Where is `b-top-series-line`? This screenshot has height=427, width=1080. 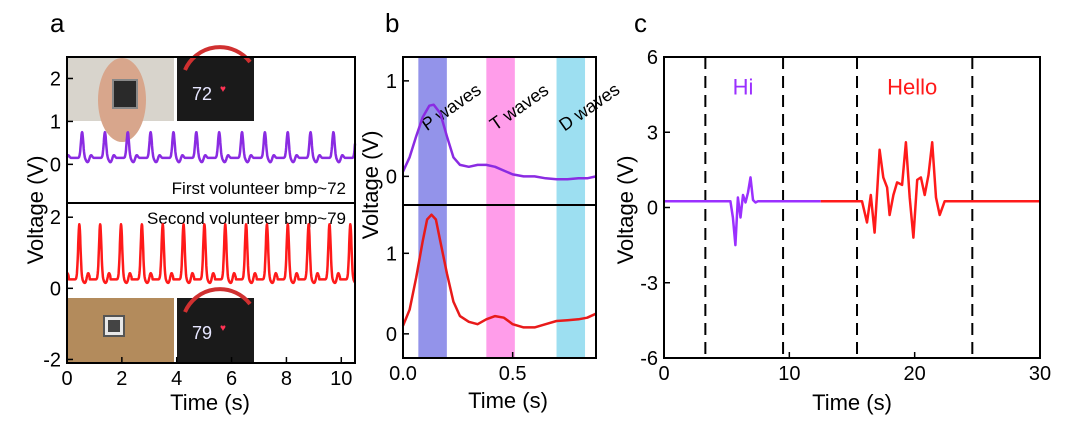
b-top-series-line is located at coordinates (499, 142).